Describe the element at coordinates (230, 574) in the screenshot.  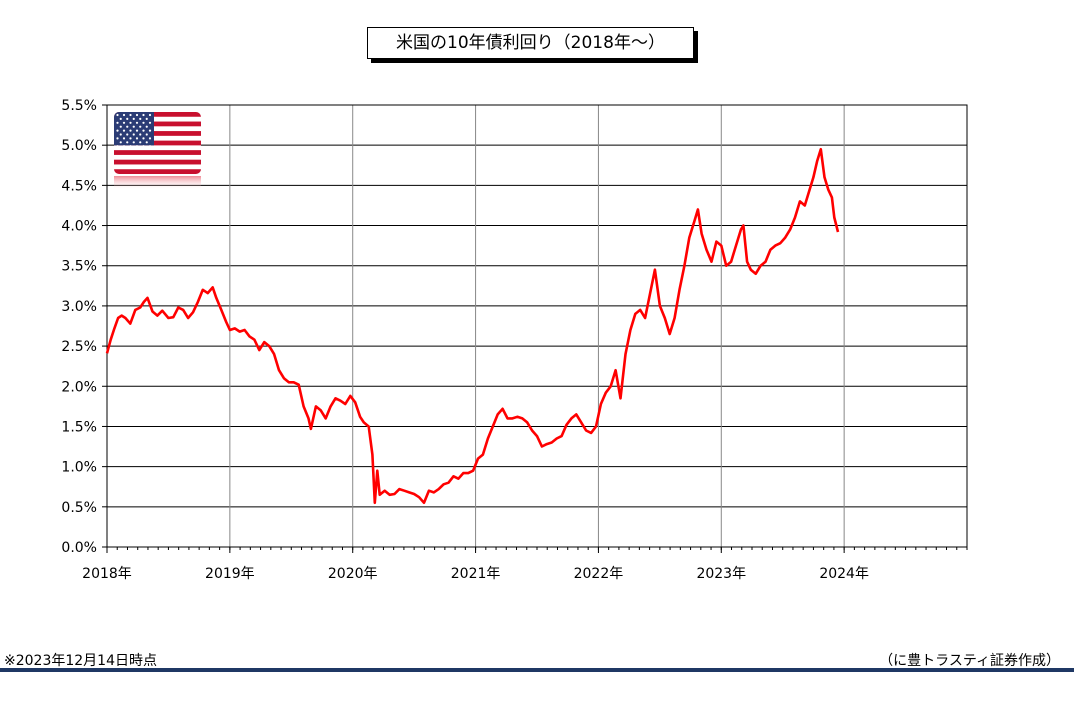
I see `x-tick-label: 2019年` at that location.